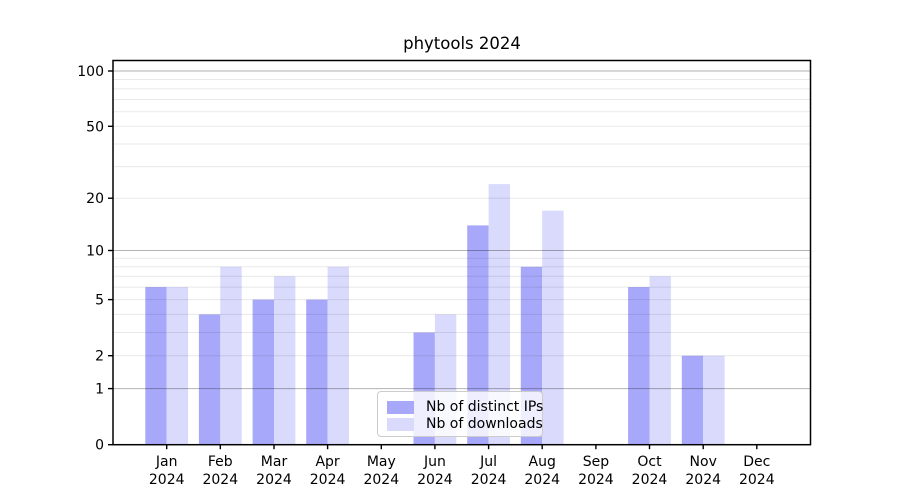  Describe the element at coordinates (177, 366) in the screenshot. I see `bar-jan-series1` at that location.